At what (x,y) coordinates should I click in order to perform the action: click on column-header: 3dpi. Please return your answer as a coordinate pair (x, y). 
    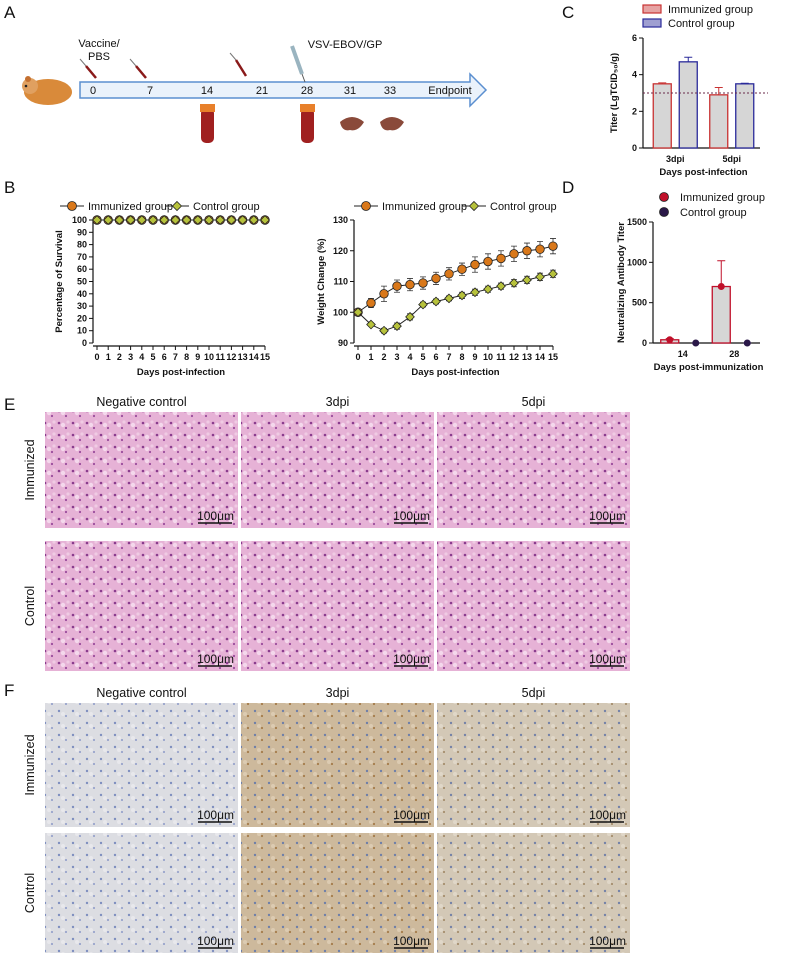
    Looking at the image, I should click on (338, 402).